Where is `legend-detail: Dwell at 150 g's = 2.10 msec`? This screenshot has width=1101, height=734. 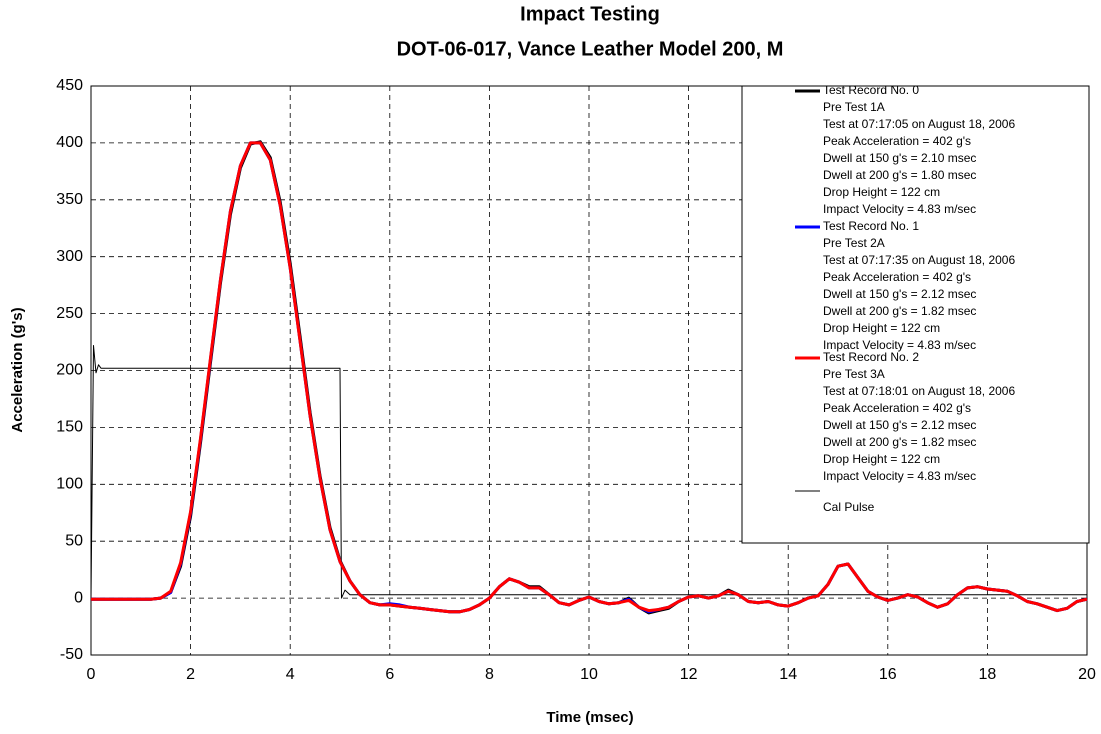 legend-detail: Dwell at 150 g's = 2.10 msec is located at coordinates (899, 158).